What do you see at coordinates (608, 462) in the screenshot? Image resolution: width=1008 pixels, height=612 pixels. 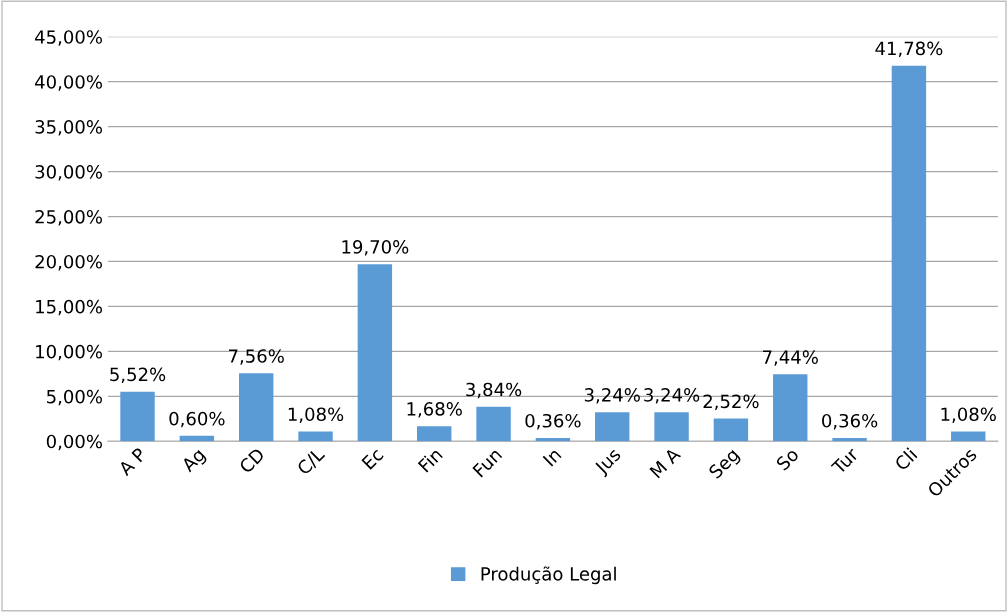 I see `x-tick-label: Jus` at bounding box center [608, 462].